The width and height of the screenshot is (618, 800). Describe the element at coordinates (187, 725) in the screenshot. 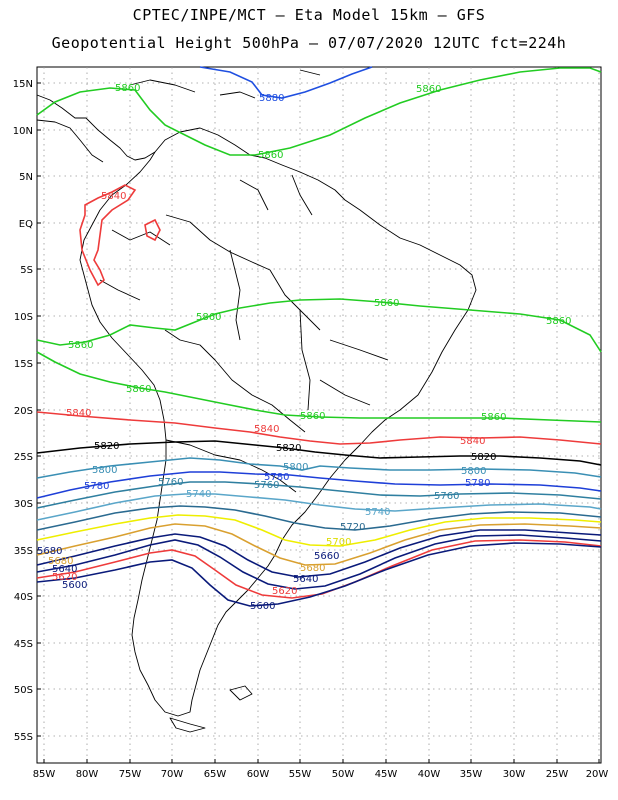

I see `tierra-del-fuego` at that location.